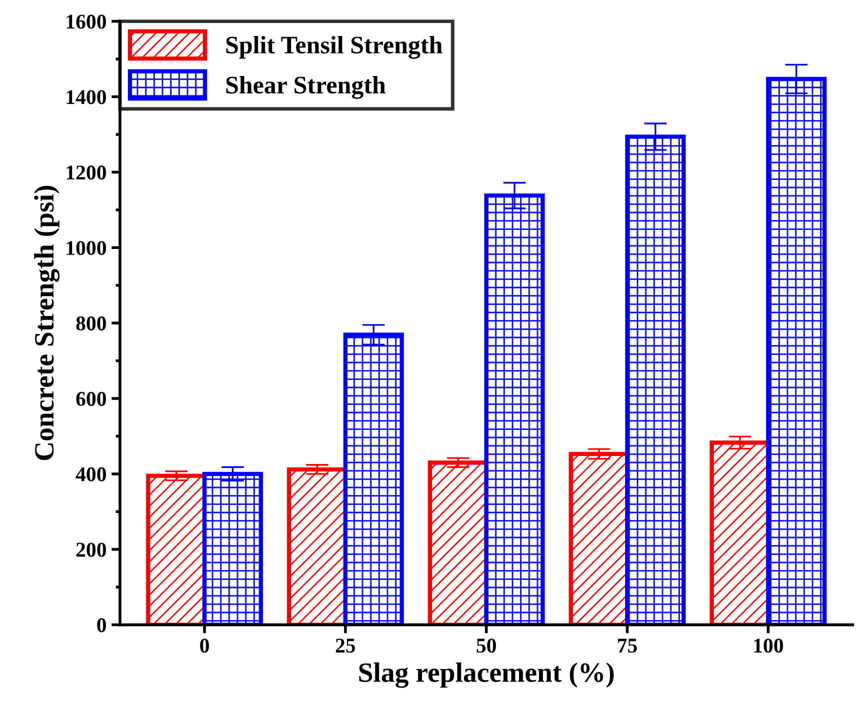 Image resolution: width=857 pixels, height=710 pixels. Describe the element at coordinates (306, 87) in the screenshot. I see `legend-label: Shear Strength` at that location.